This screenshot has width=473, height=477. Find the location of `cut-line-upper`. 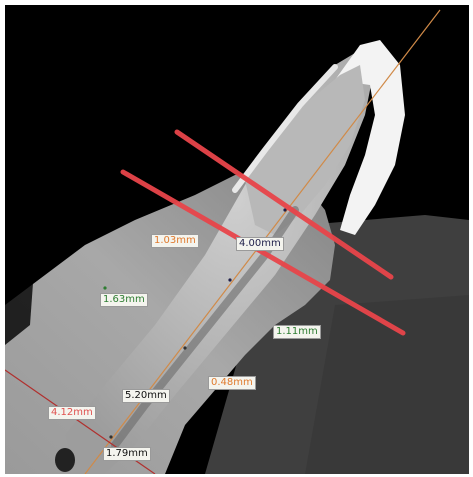

cut-line-upper is located at coordinates (284, 204).